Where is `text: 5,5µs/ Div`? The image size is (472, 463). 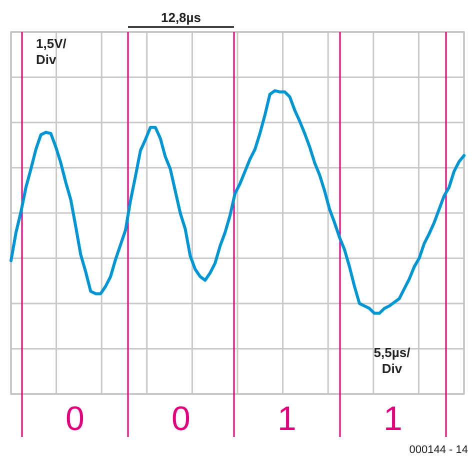 text: 5,5µs/ Div is located at coordinates (392, 360).